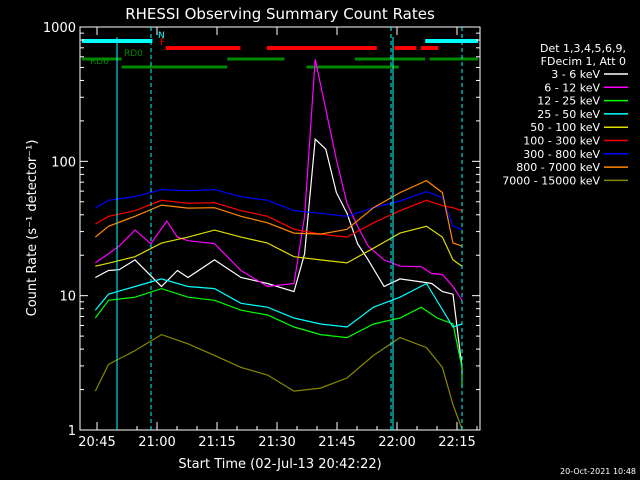 This screenshot has height=480, width=640. What do you see at coordinates (572, 87) in the screenshot?
I see `legend-label-1: 6 - 12 keV` at bounding box center [572, 87].